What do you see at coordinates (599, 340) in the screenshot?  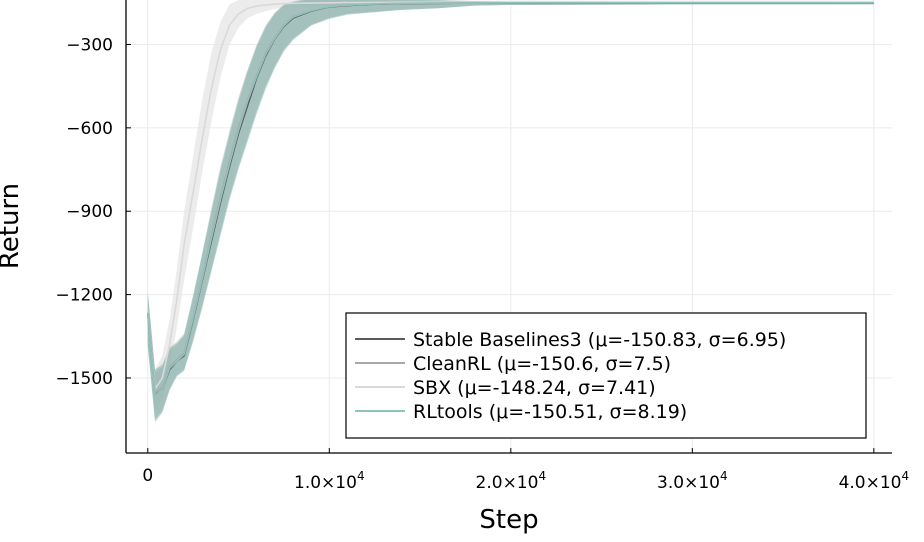 I see `legend-label-0: Stable Baselines3 (μ=-150.83, σ=6.95)` at bounding box center [599, 340].